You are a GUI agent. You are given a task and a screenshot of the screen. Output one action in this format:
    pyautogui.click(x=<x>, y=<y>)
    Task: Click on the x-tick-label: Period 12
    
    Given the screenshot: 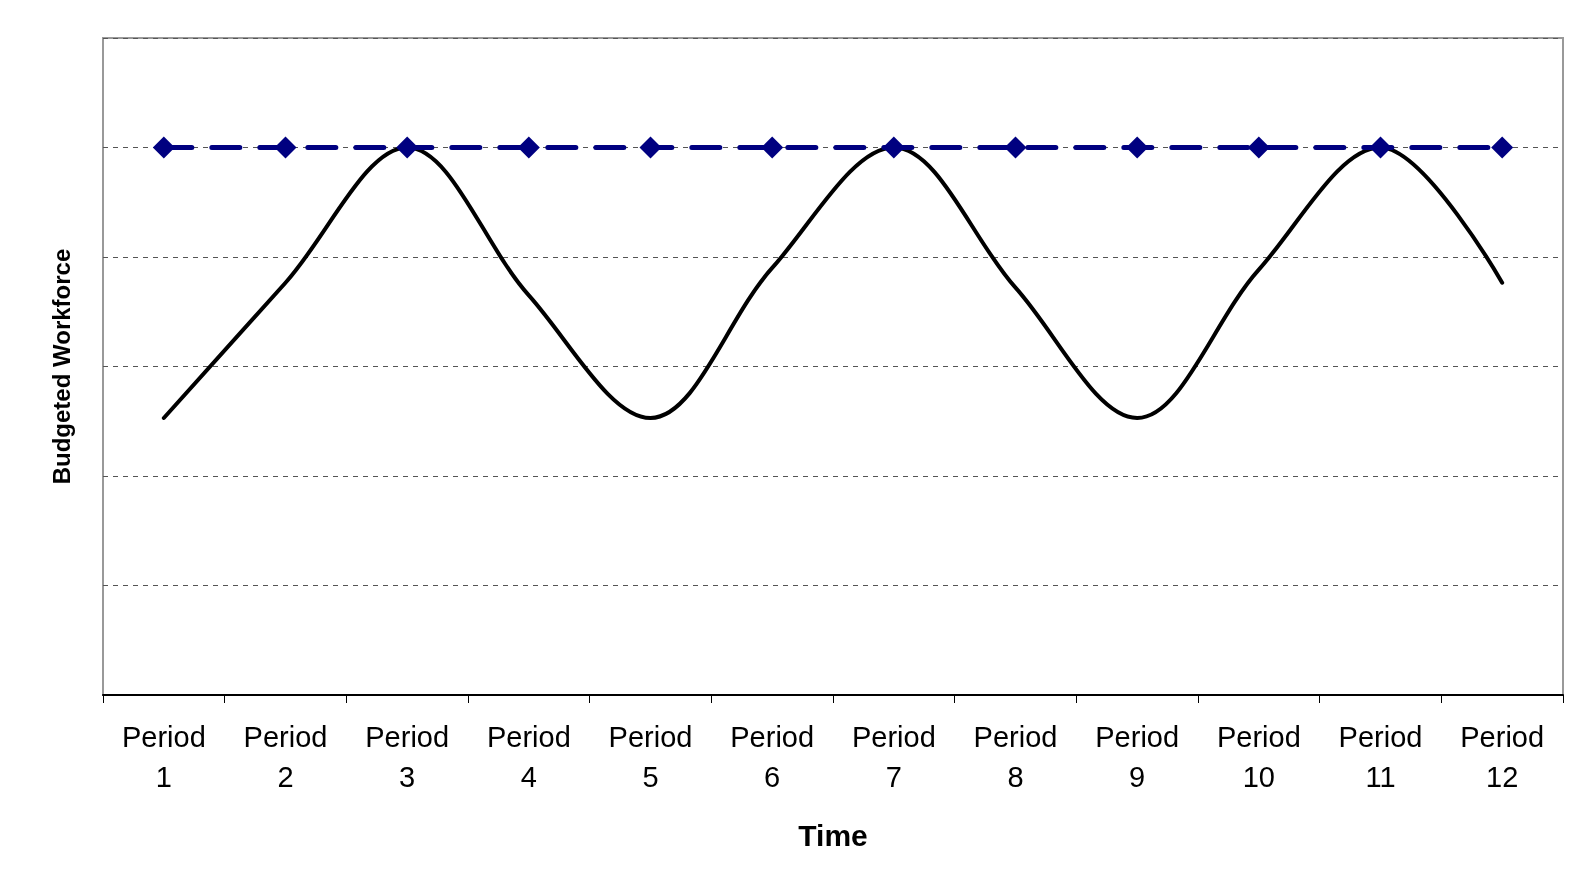 What is the action you would take?
    pyautogui.click(x=1502, y=757)
    